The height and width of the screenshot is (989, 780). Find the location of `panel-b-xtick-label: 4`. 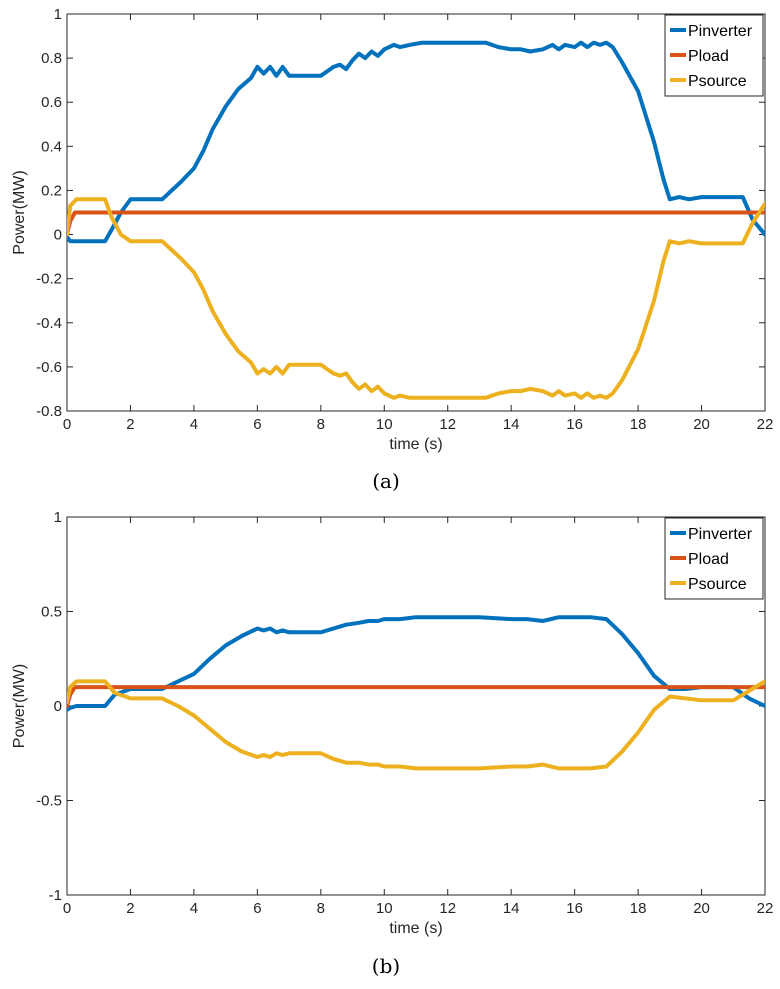

panel-b-xtick-label: 4 is located at coordinates (194, 908).